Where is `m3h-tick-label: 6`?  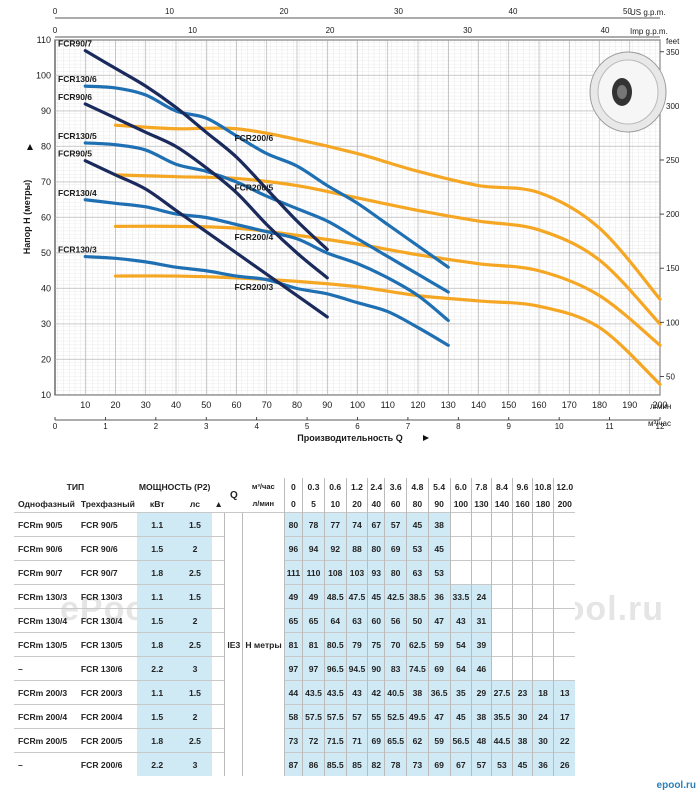
m3h-tick-label: 6 is located at coordinates (357, 426).